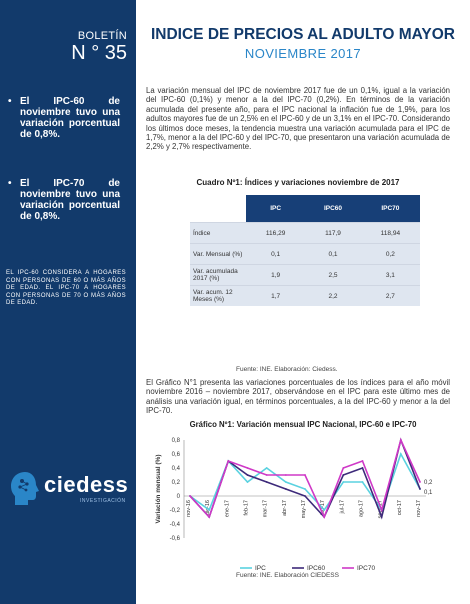 The height and width of the screenshot is (604, 470). What do you see at coordinates (333, 275) in the screenshot?
I see `table-cell: 2,5` at bounding box center [333, 275].